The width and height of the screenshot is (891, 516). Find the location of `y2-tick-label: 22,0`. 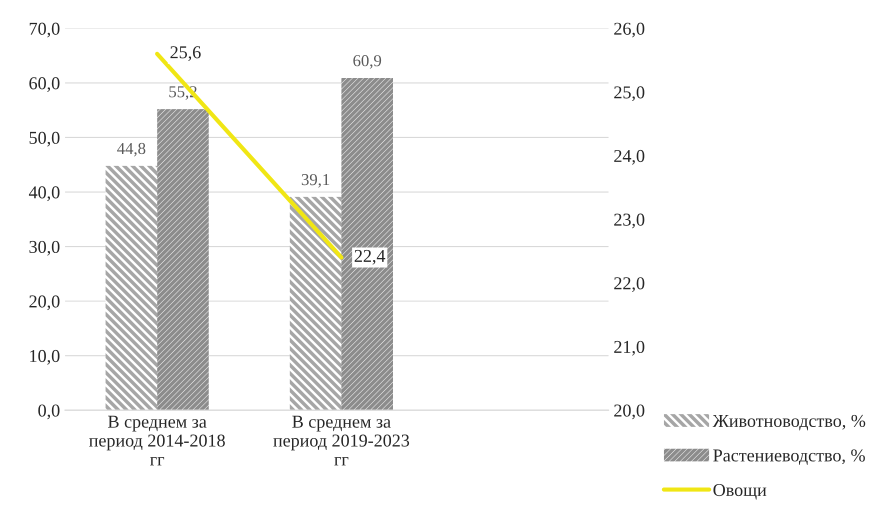

y2-tick-label: 22,0 is located at coordinates (629, 284).